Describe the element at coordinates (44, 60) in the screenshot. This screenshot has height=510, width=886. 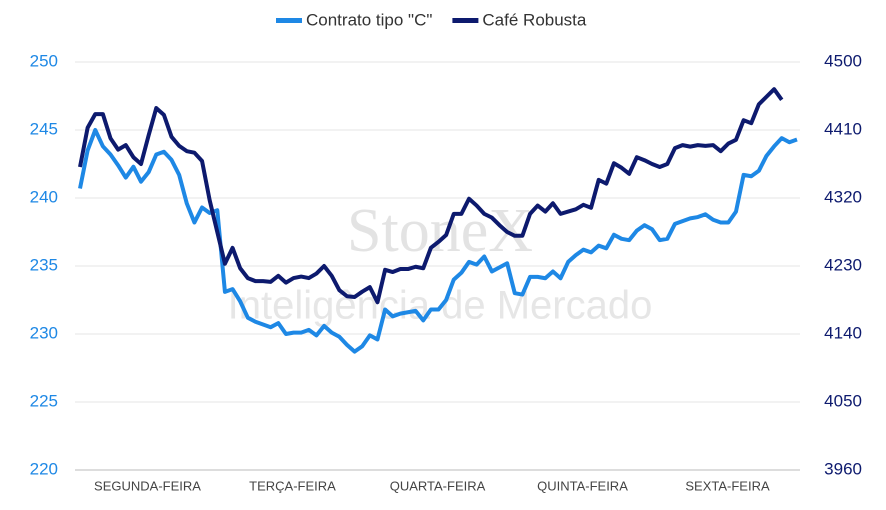
I see `y-tick-label: 250` at that location.